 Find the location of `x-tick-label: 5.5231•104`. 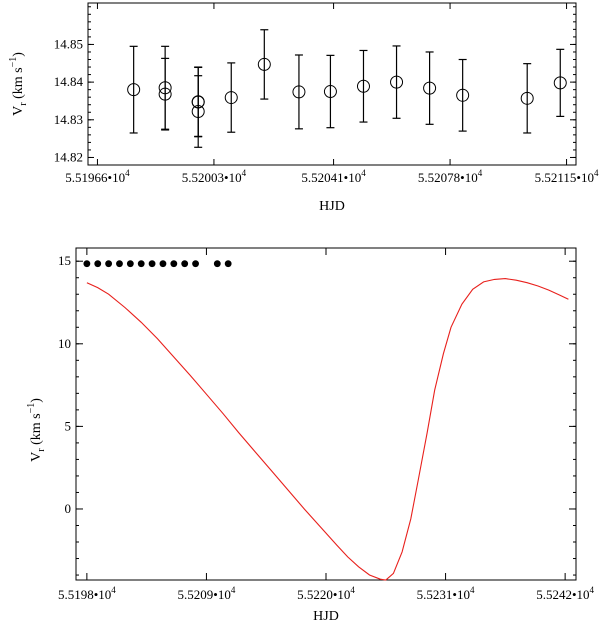

x-tick-label: 5.5231•104 is located at coordinates (446, 593).